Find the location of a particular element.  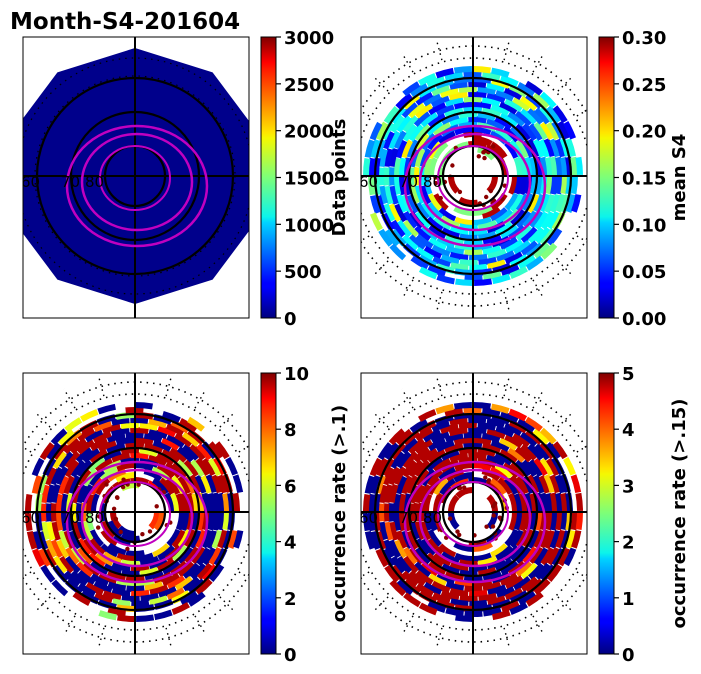

colorbar-tick-label: 4 is located at coordinates (290, 543).